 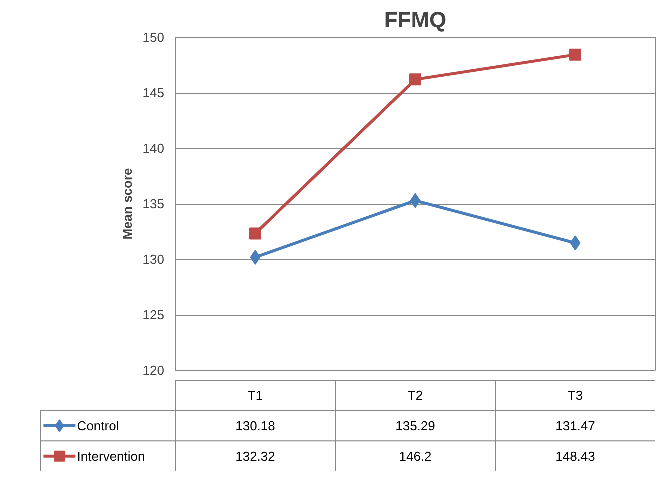 I want to click on legend-label: Control, so click(x=98, y=426).